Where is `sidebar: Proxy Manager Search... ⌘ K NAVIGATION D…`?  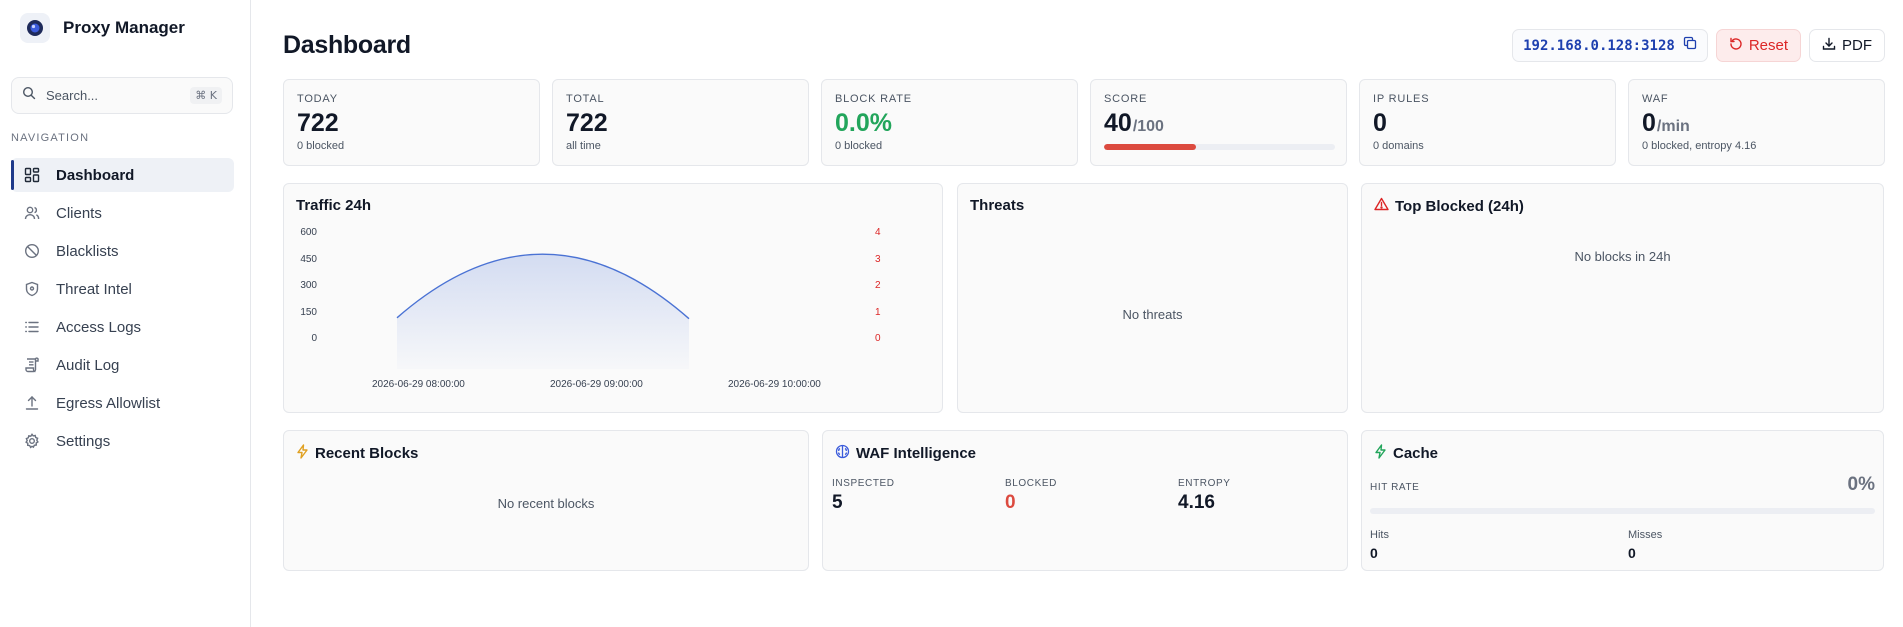 sidebar: Proxy Manager Search... ⌘ K NAVIGATION D… is located at coordinates (125, 313).